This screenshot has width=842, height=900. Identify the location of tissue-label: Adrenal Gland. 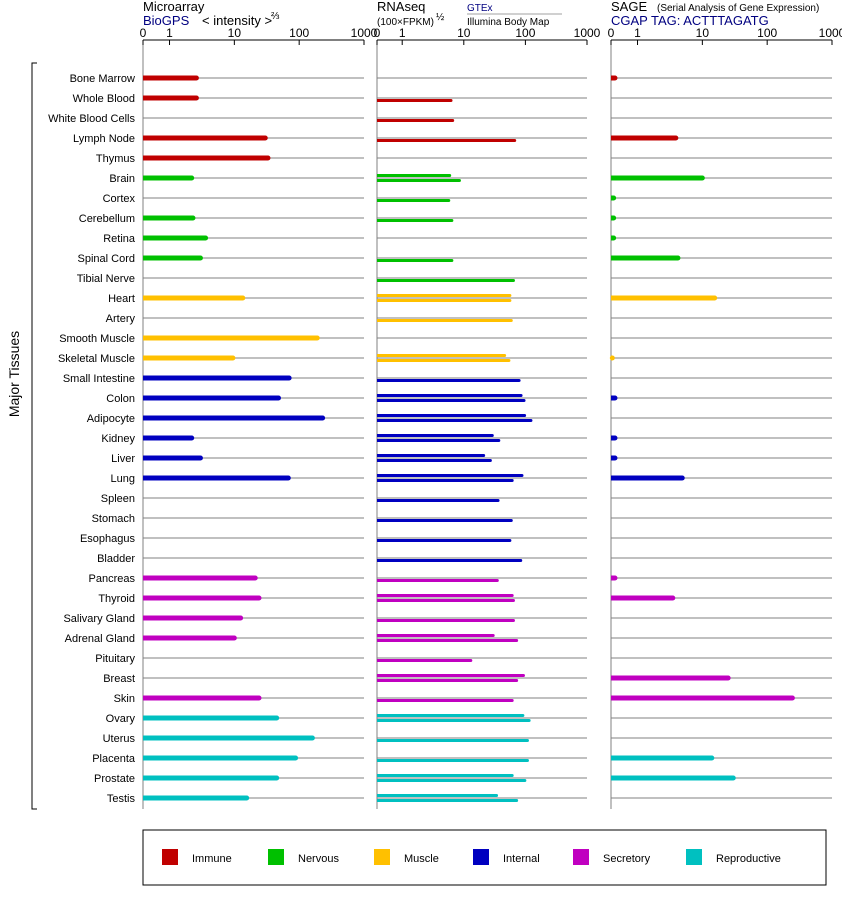
(100, 639).